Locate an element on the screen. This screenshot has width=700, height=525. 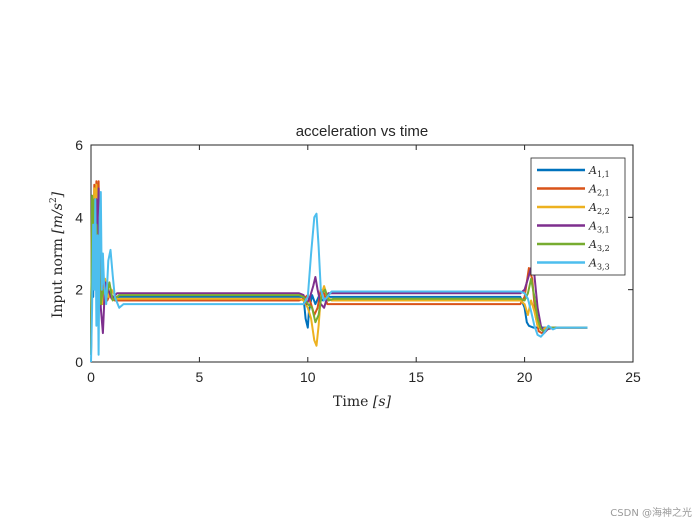
watermark: CSDN @海神之光 is located at coordinates (651, 513).